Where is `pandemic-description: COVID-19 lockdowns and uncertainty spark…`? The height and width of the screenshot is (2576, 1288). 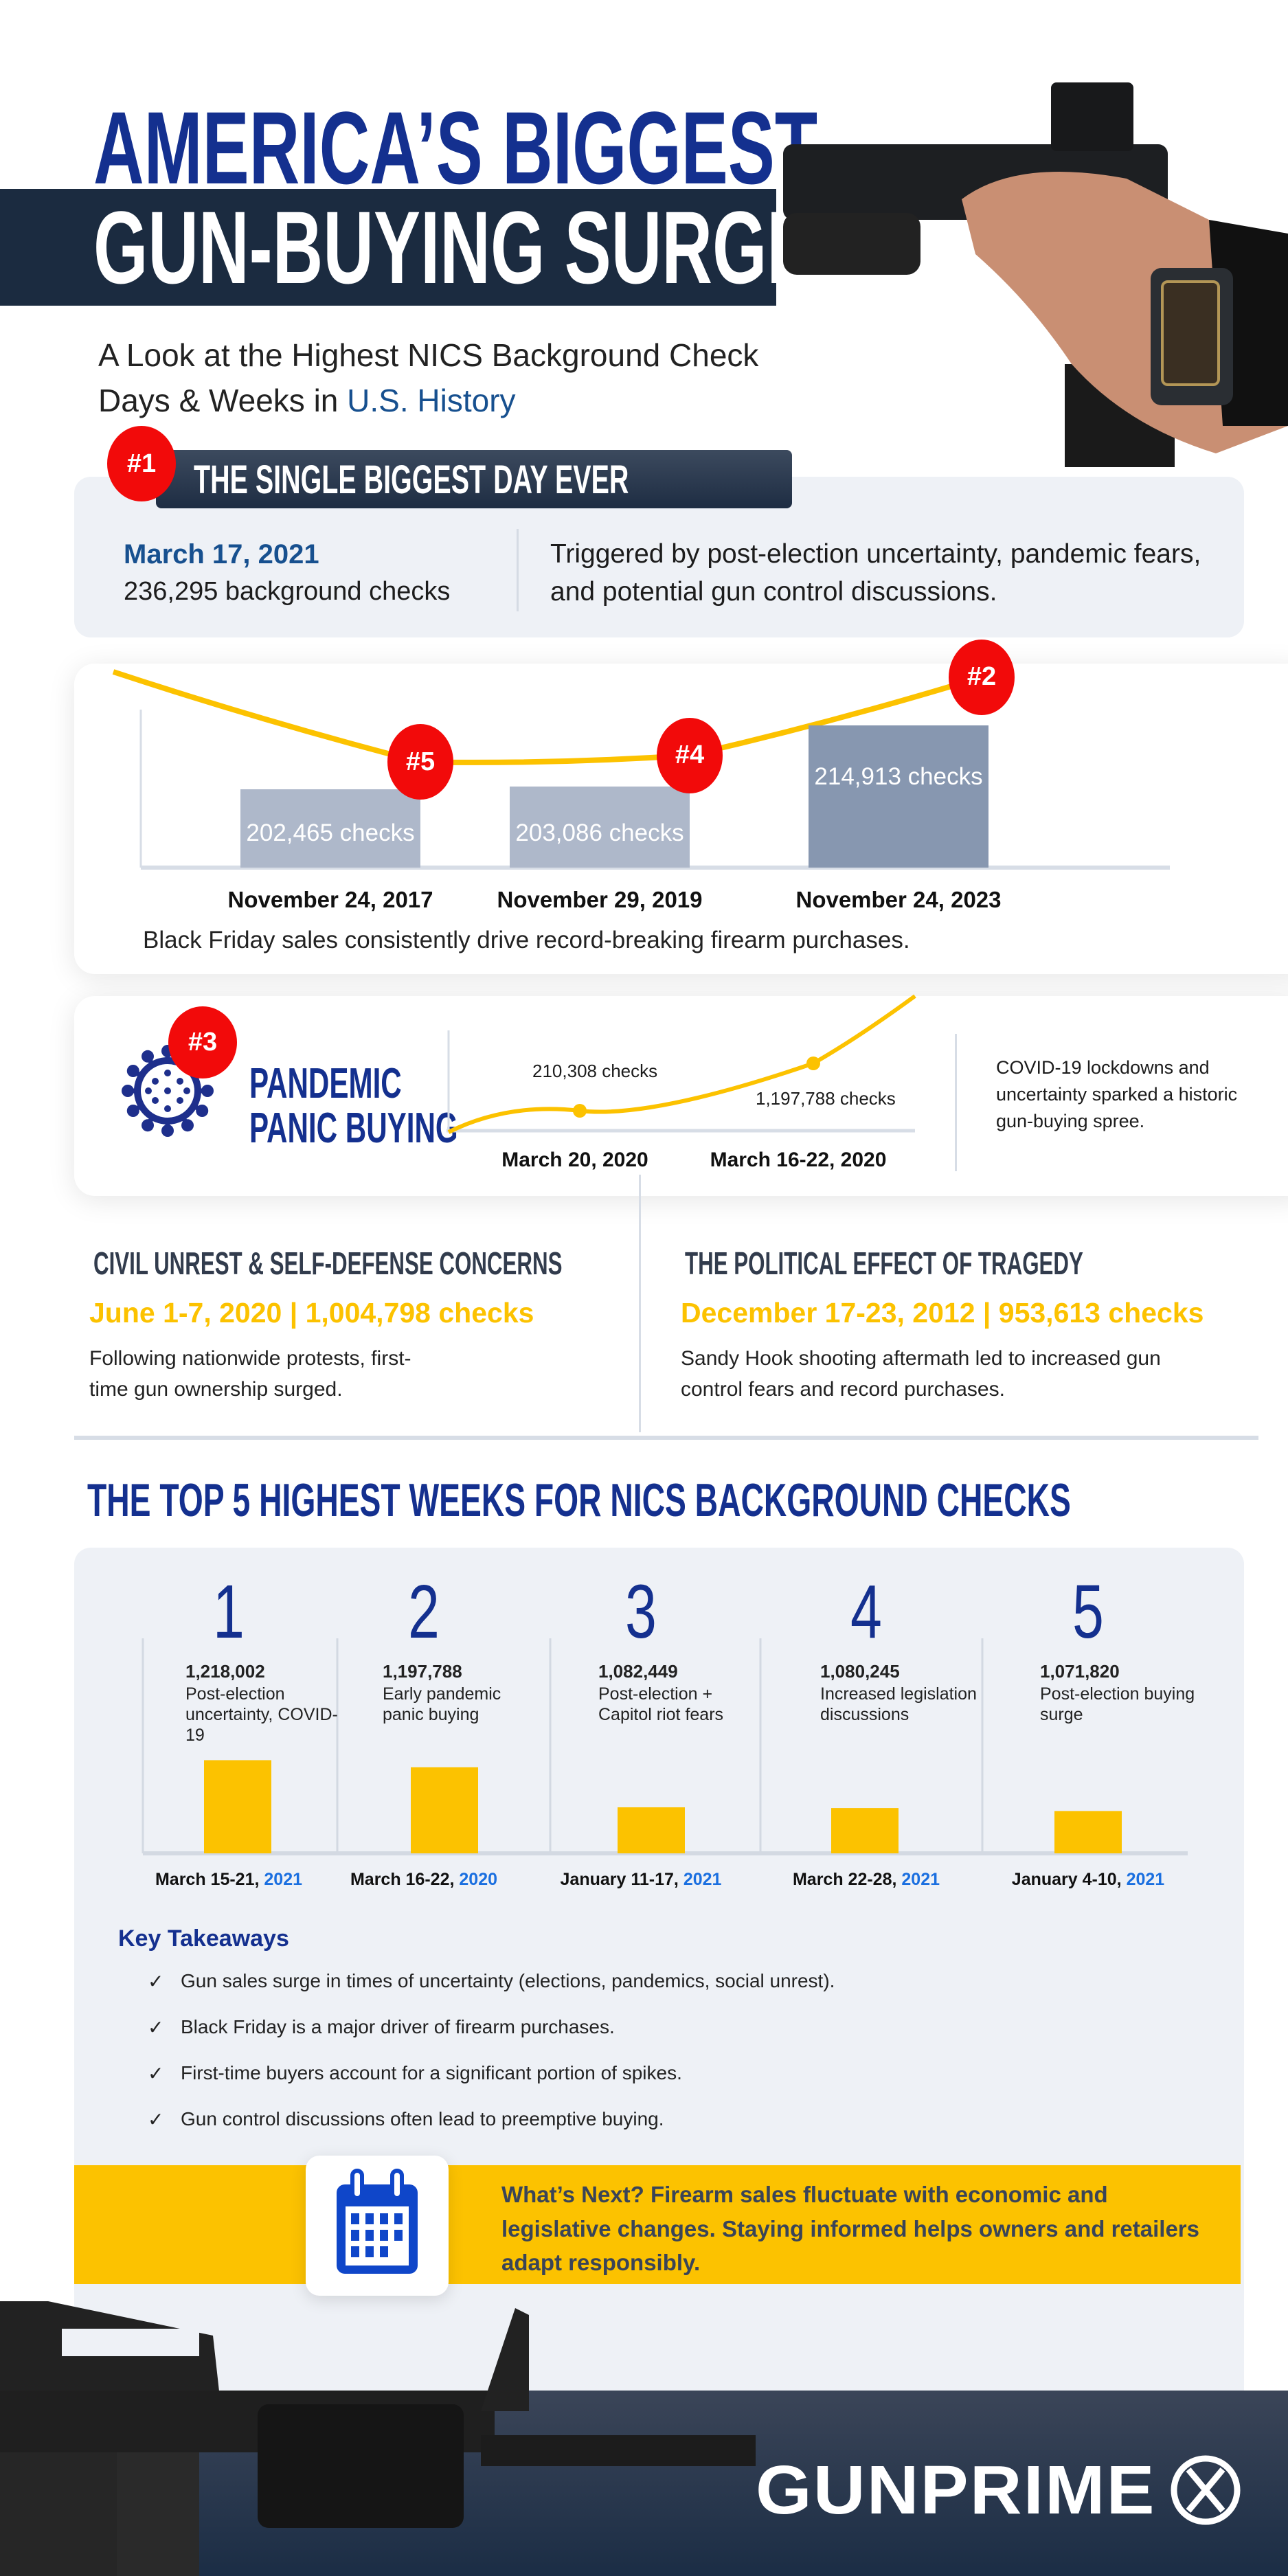 pandemic-description: COVID-19 lockdowns and uncertainty spark… is located at coordinates (1117, 1094).